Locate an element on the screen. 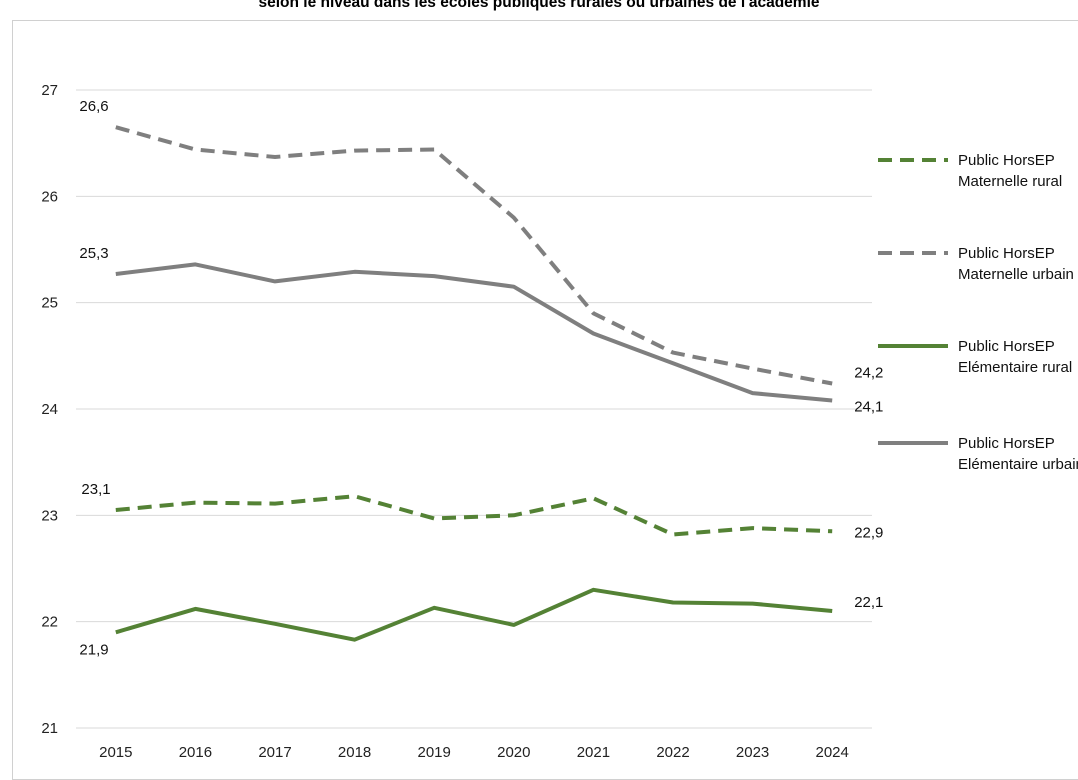 This screenshot has height=780, width=1078. y-tick-label: 27 is located at coordinates (49, 90).